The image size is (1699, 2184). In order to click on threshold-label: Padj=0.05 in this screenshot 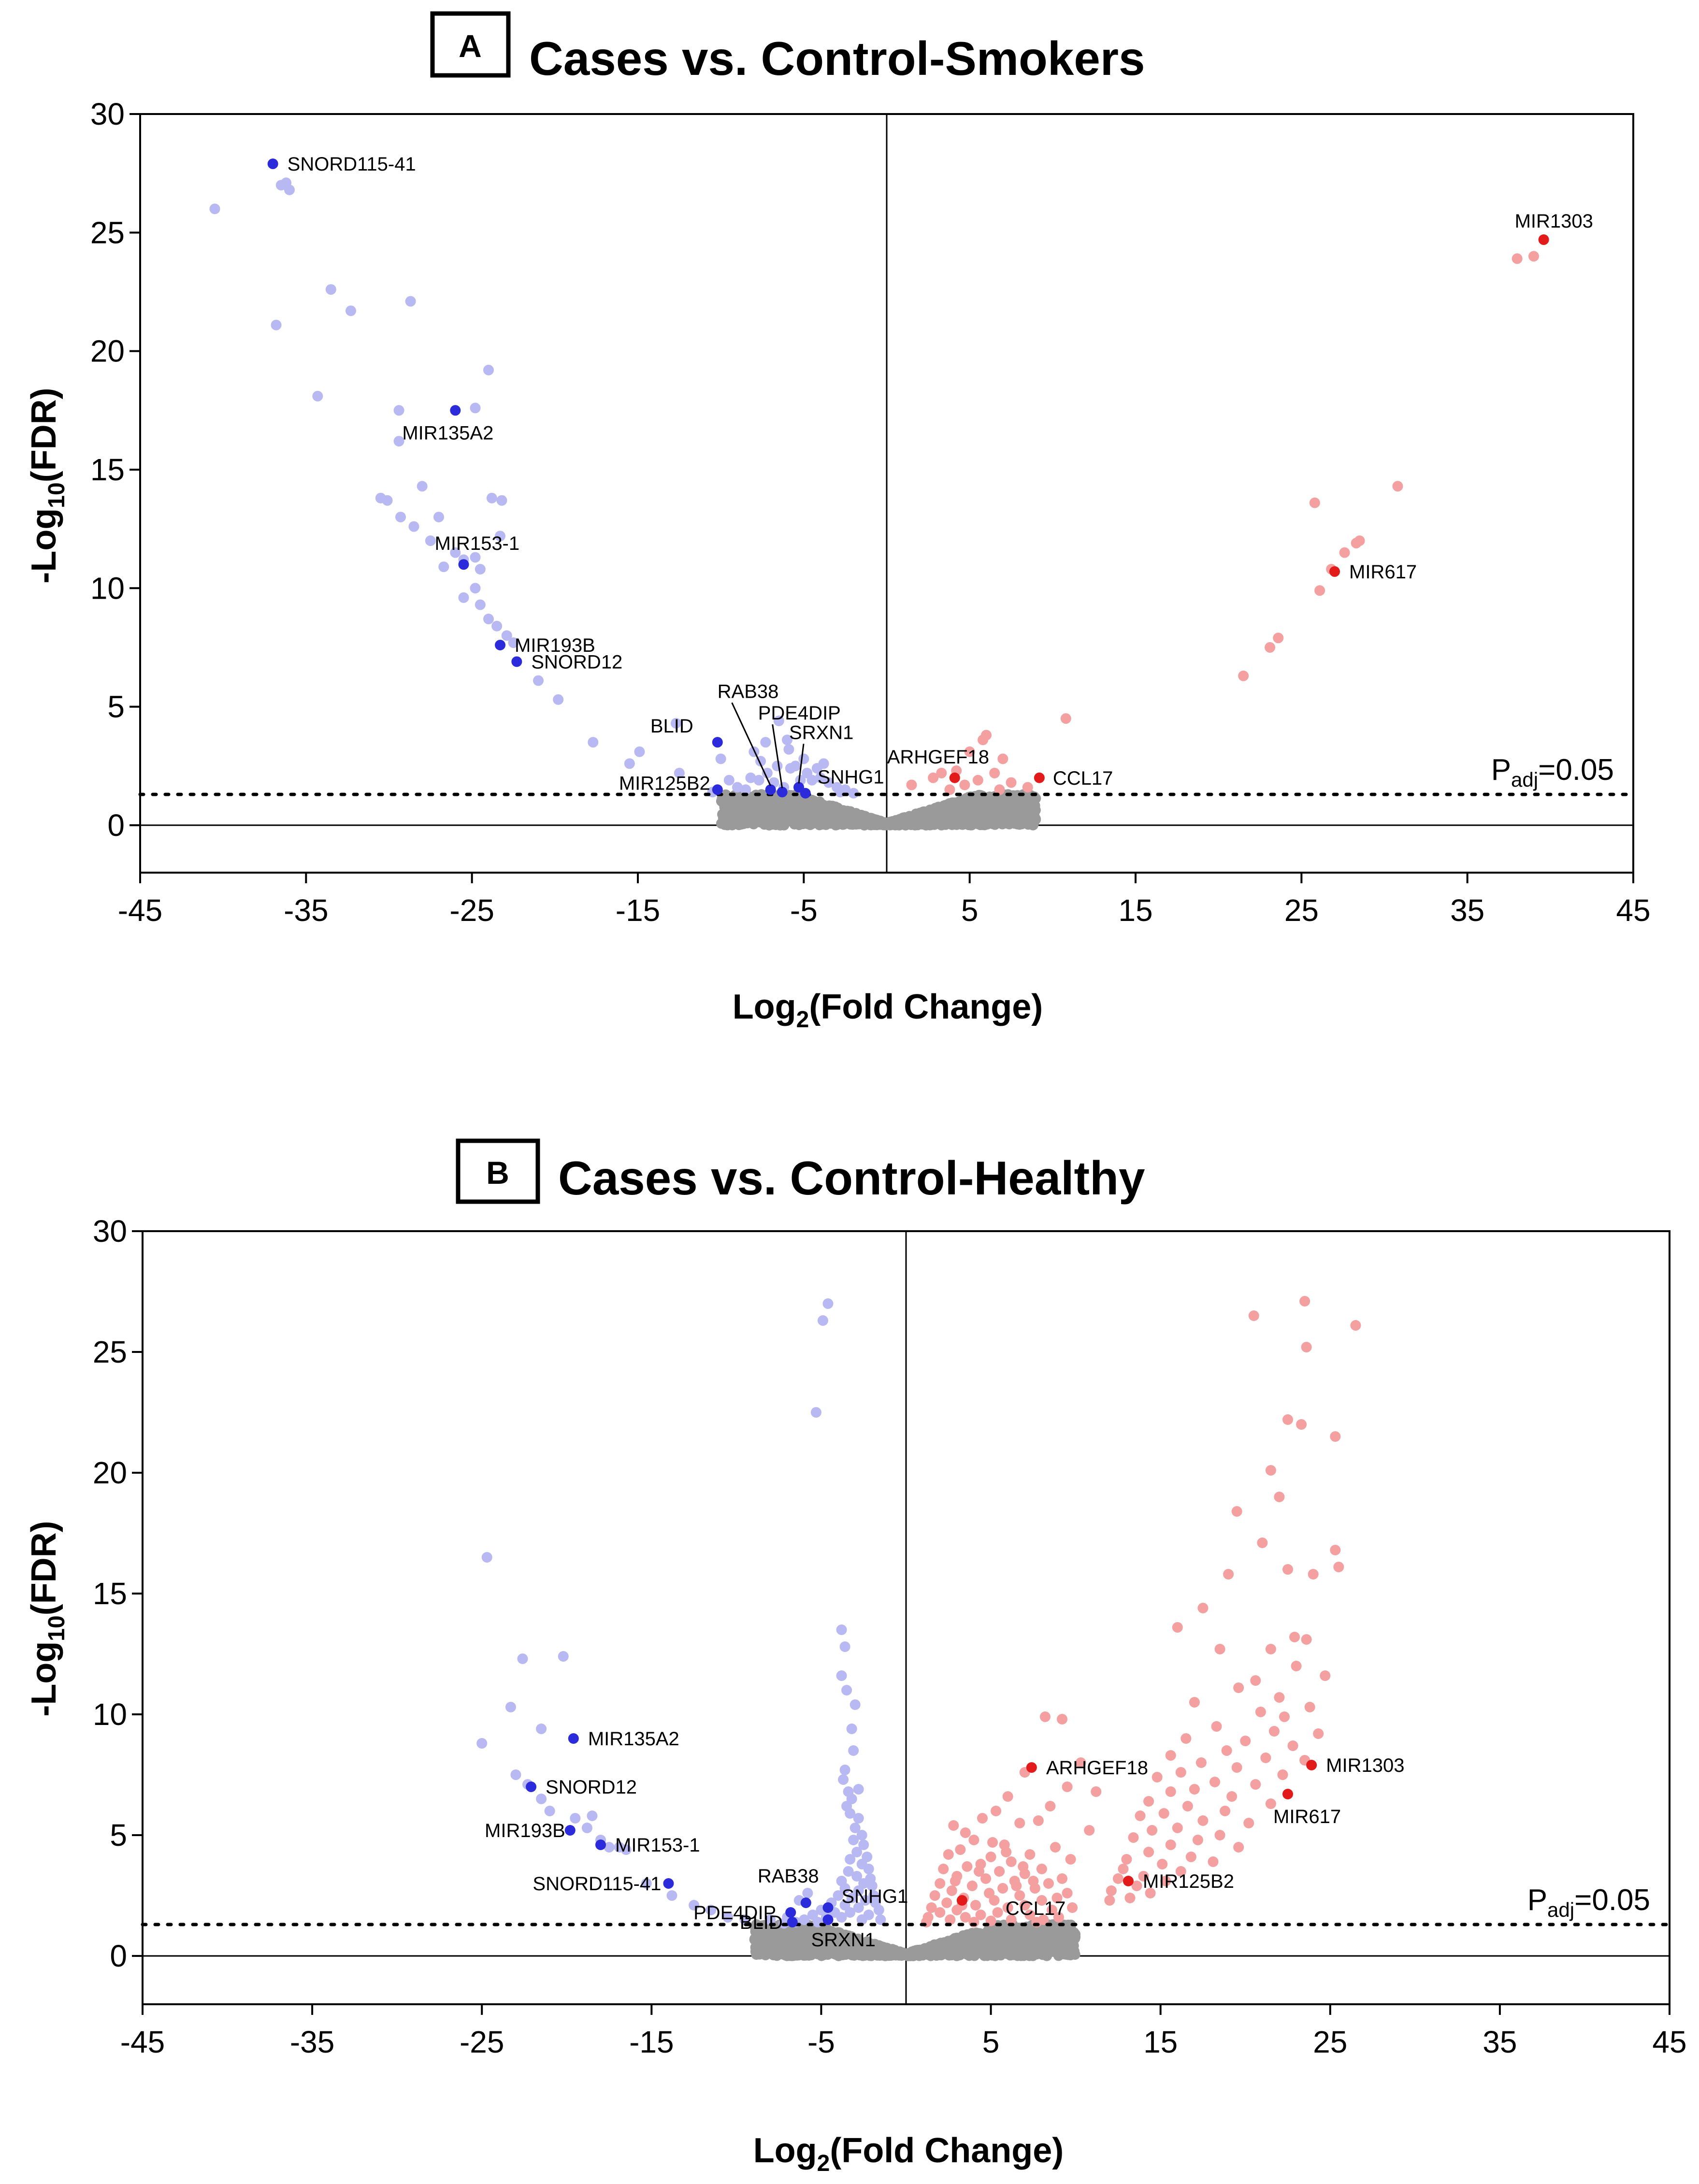, I will do `click(1588, 1902)`.